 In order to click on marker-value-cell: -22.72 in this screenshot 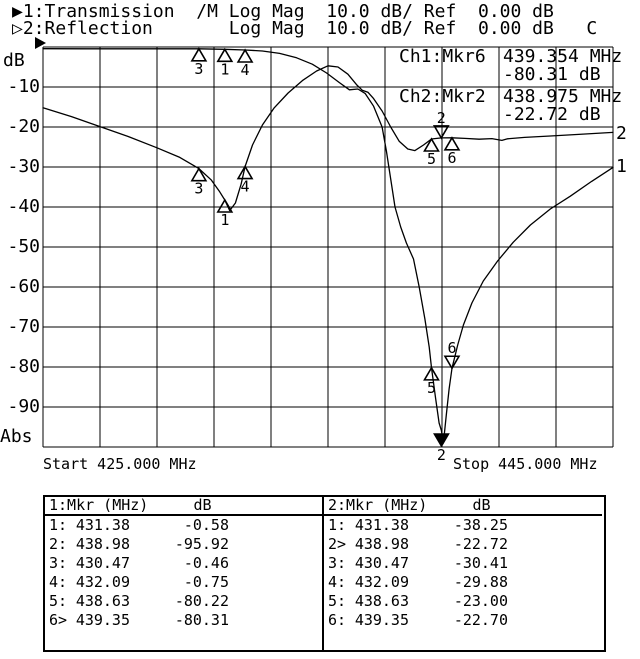, I will do `click(480, 544)`.